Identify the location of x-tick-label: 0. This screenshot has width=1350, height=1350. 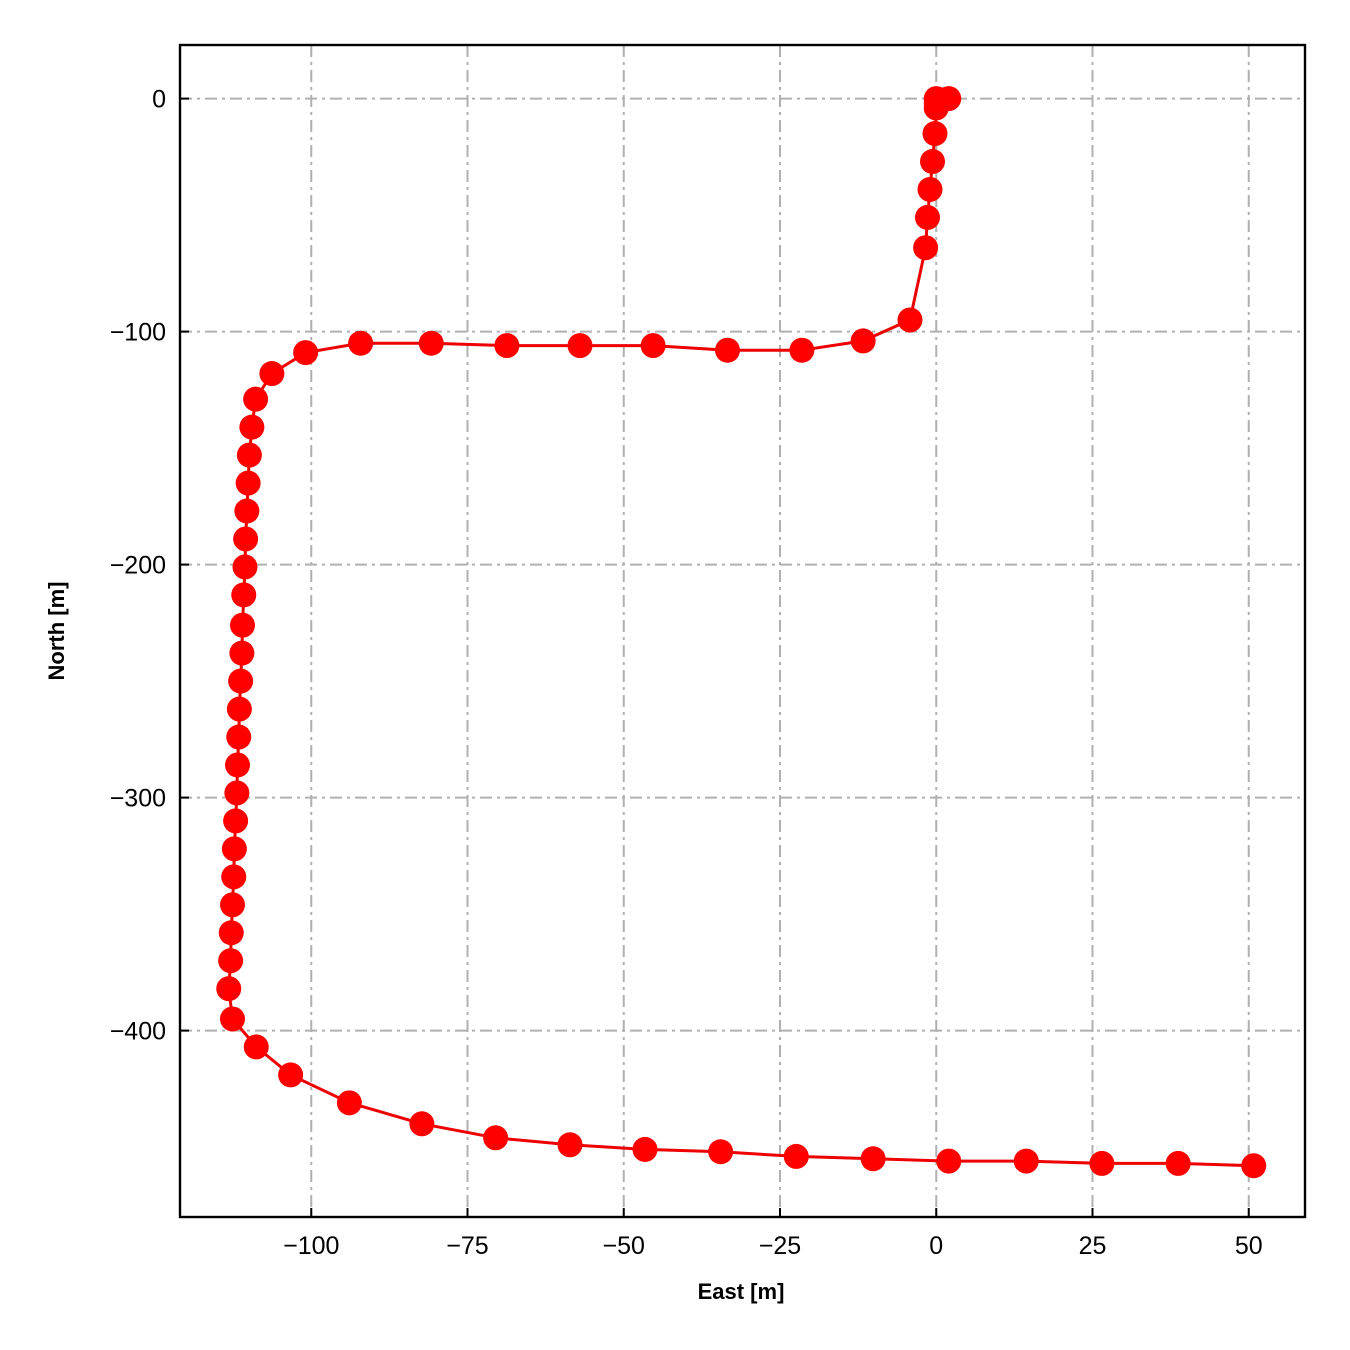
(936, 1246).